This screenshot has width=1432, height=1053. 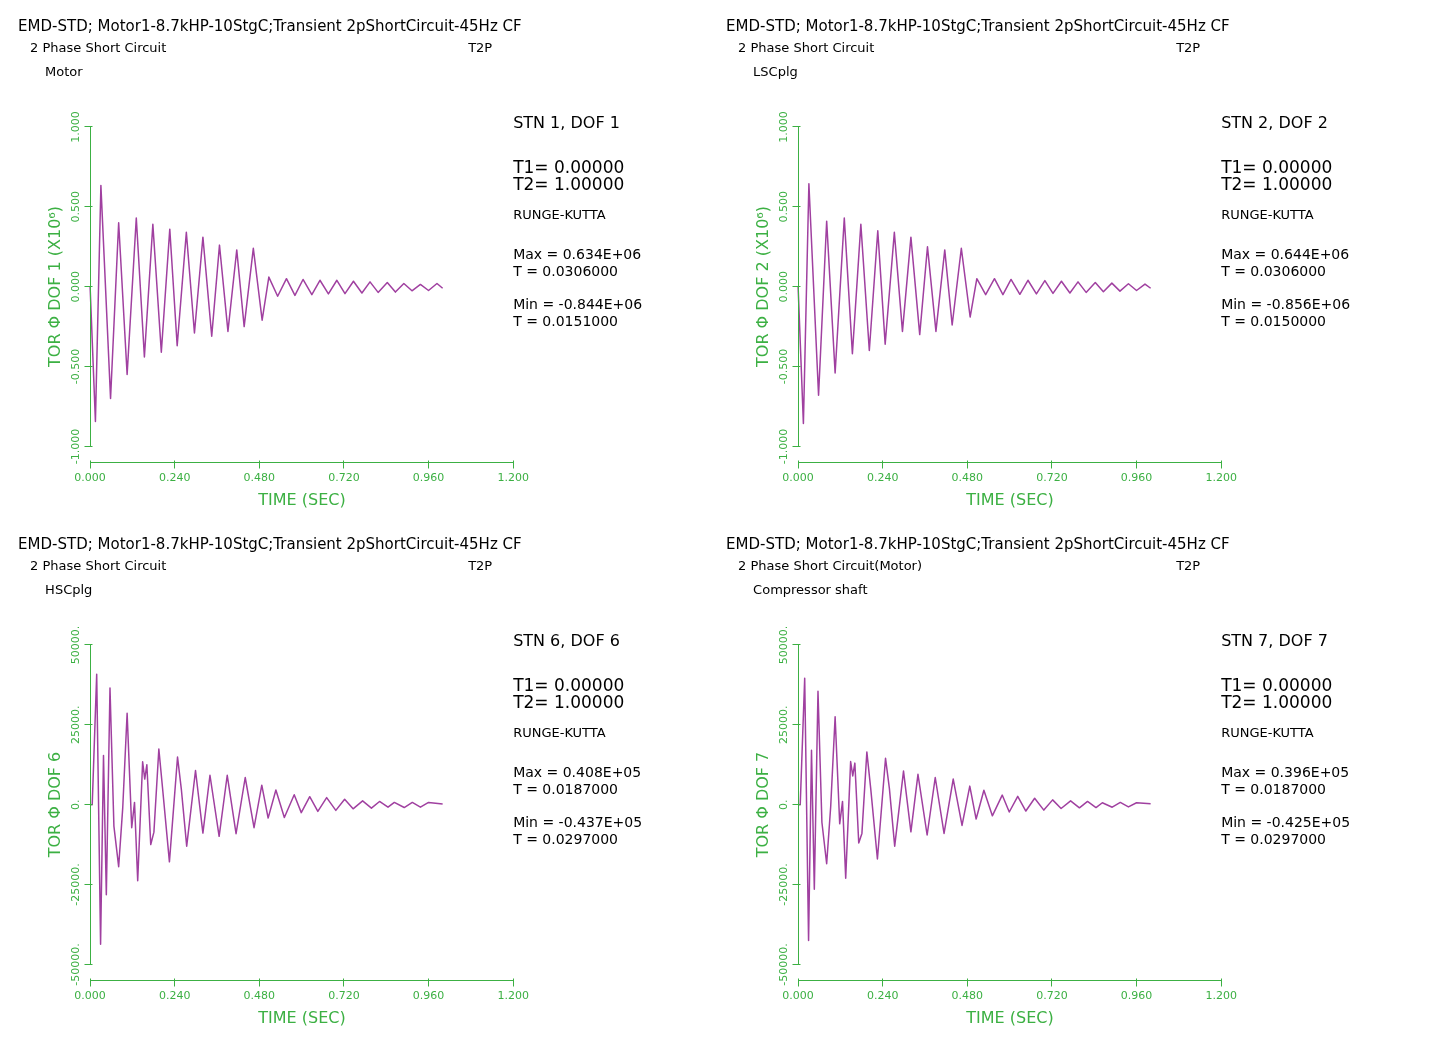 What do you see at coordinates (578, 303) in the screenshot?
I see `annotation: Min = -0.844E+06` at bounding box center [578, 303].